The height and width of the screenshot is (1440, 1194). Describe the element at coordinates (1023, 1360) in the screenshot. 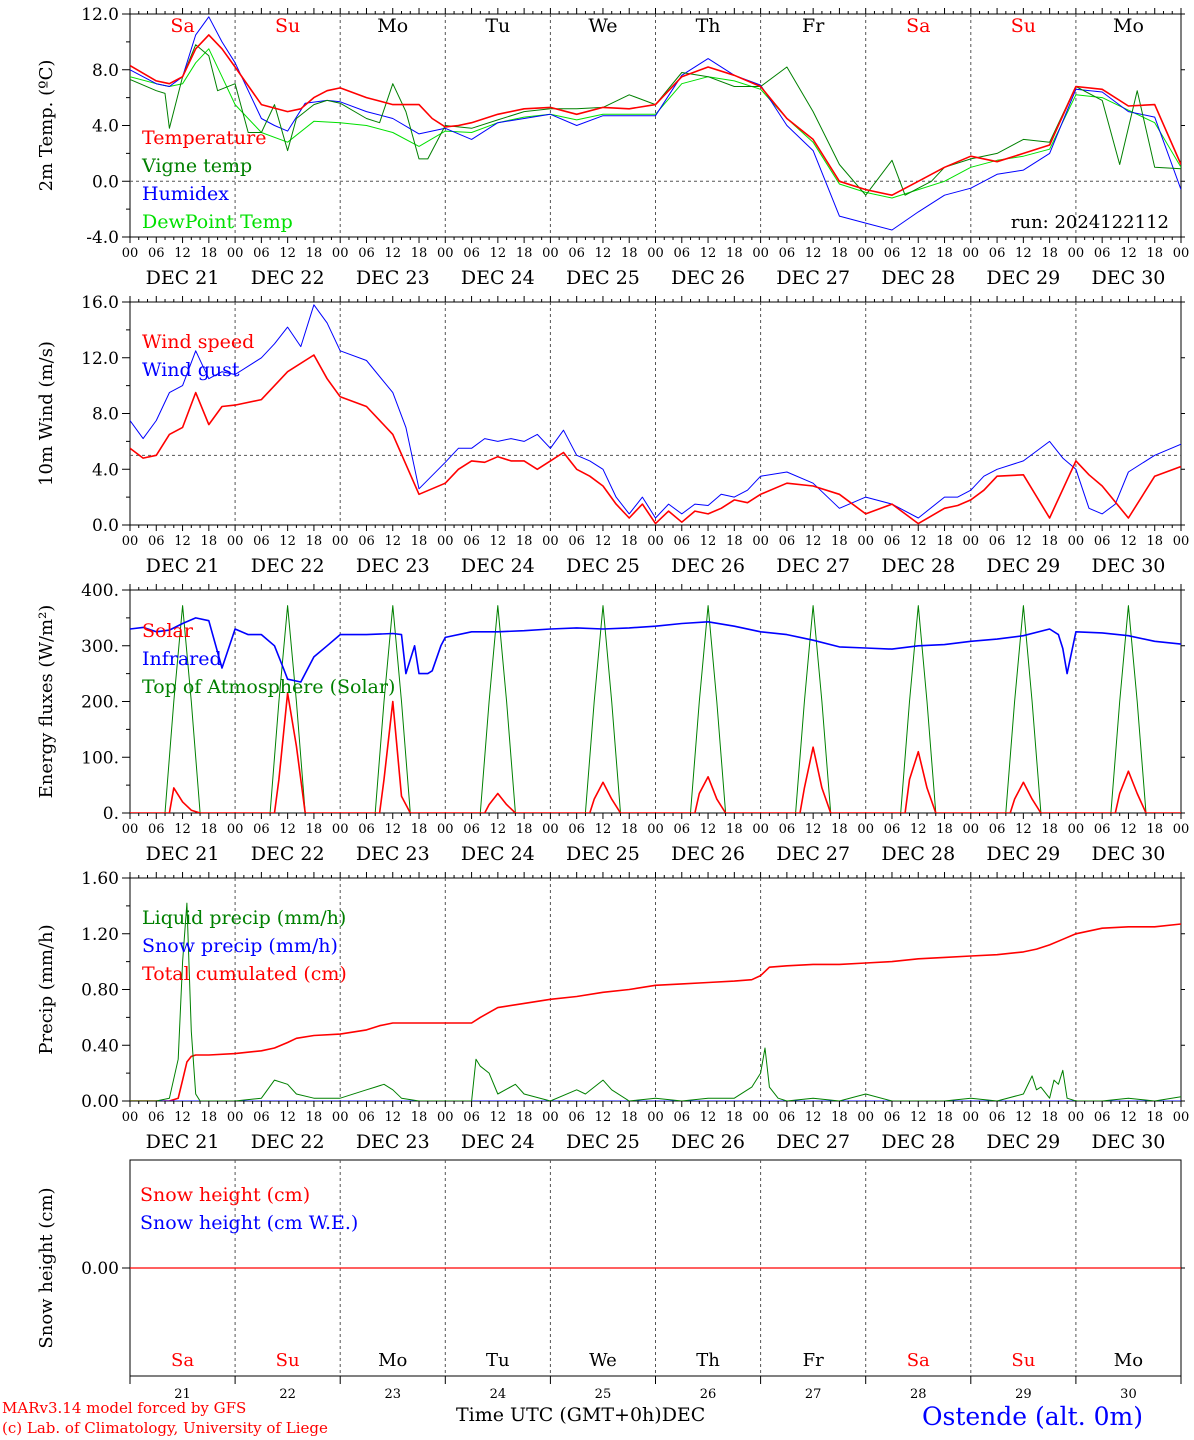

I see `weekday-label: Su` at that location.